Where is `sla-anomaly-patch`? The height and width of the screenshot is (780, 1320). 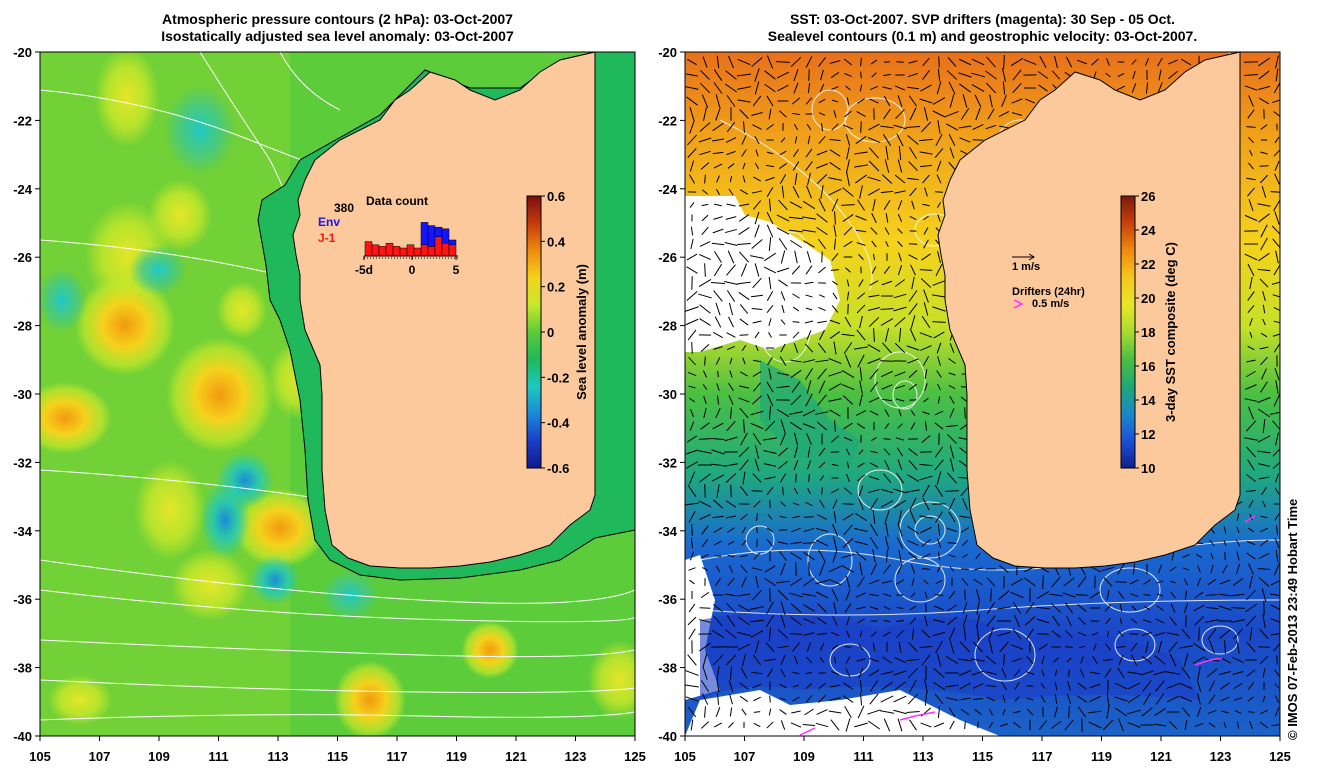 sla-anomaly-patch is located at coordinates (220, 395).